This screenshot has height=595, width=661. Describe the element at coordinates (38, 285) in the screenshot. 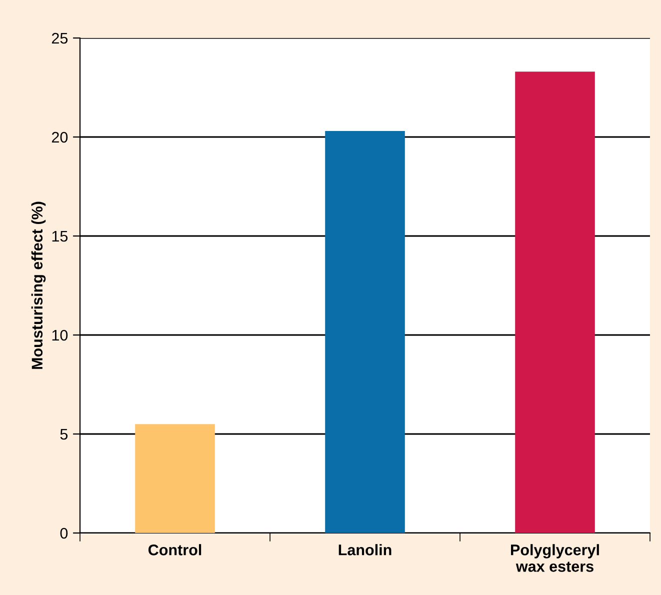

I see `y-axis-title: Mousturising effect (%)` at that location.